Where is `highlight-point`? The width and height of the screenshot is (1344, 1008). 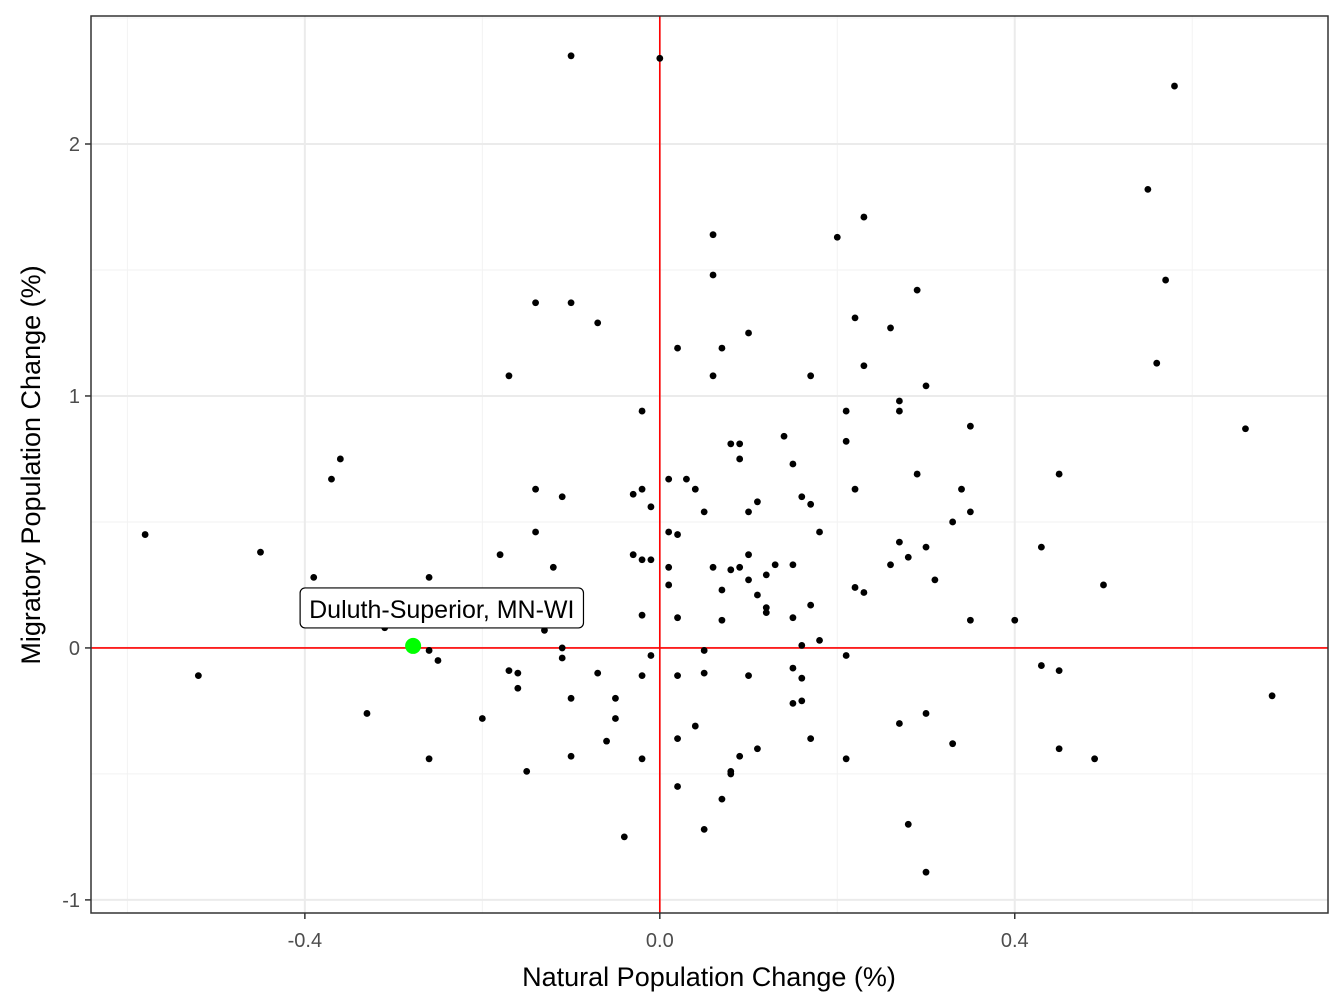 highlight-point is located at coordinates (413, 645).